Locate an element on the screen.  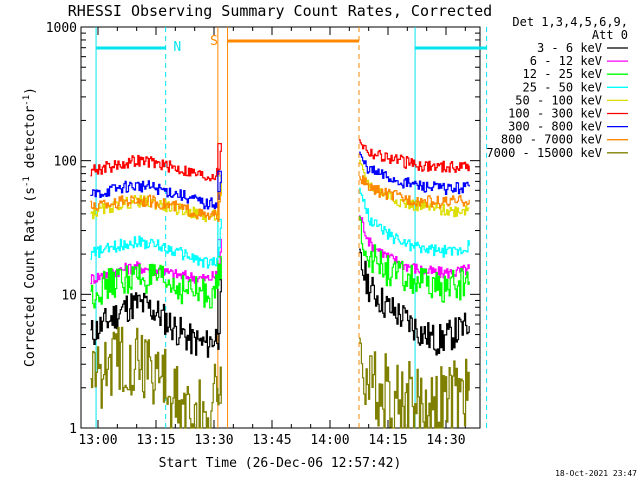
legend-attenuator: Att 0 is located at coordinates (610, 35).